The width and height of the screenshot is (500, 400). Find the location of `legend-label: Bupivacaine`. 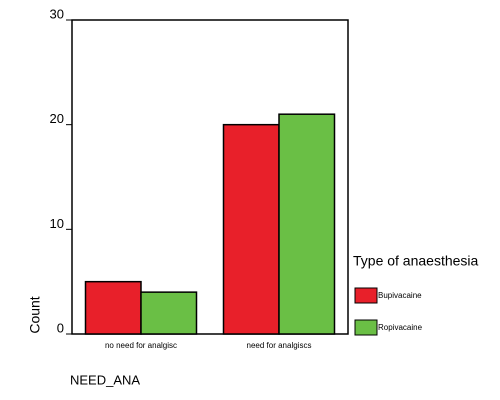

legend-label: Bupivacaine is located at coordinates (400, 295).